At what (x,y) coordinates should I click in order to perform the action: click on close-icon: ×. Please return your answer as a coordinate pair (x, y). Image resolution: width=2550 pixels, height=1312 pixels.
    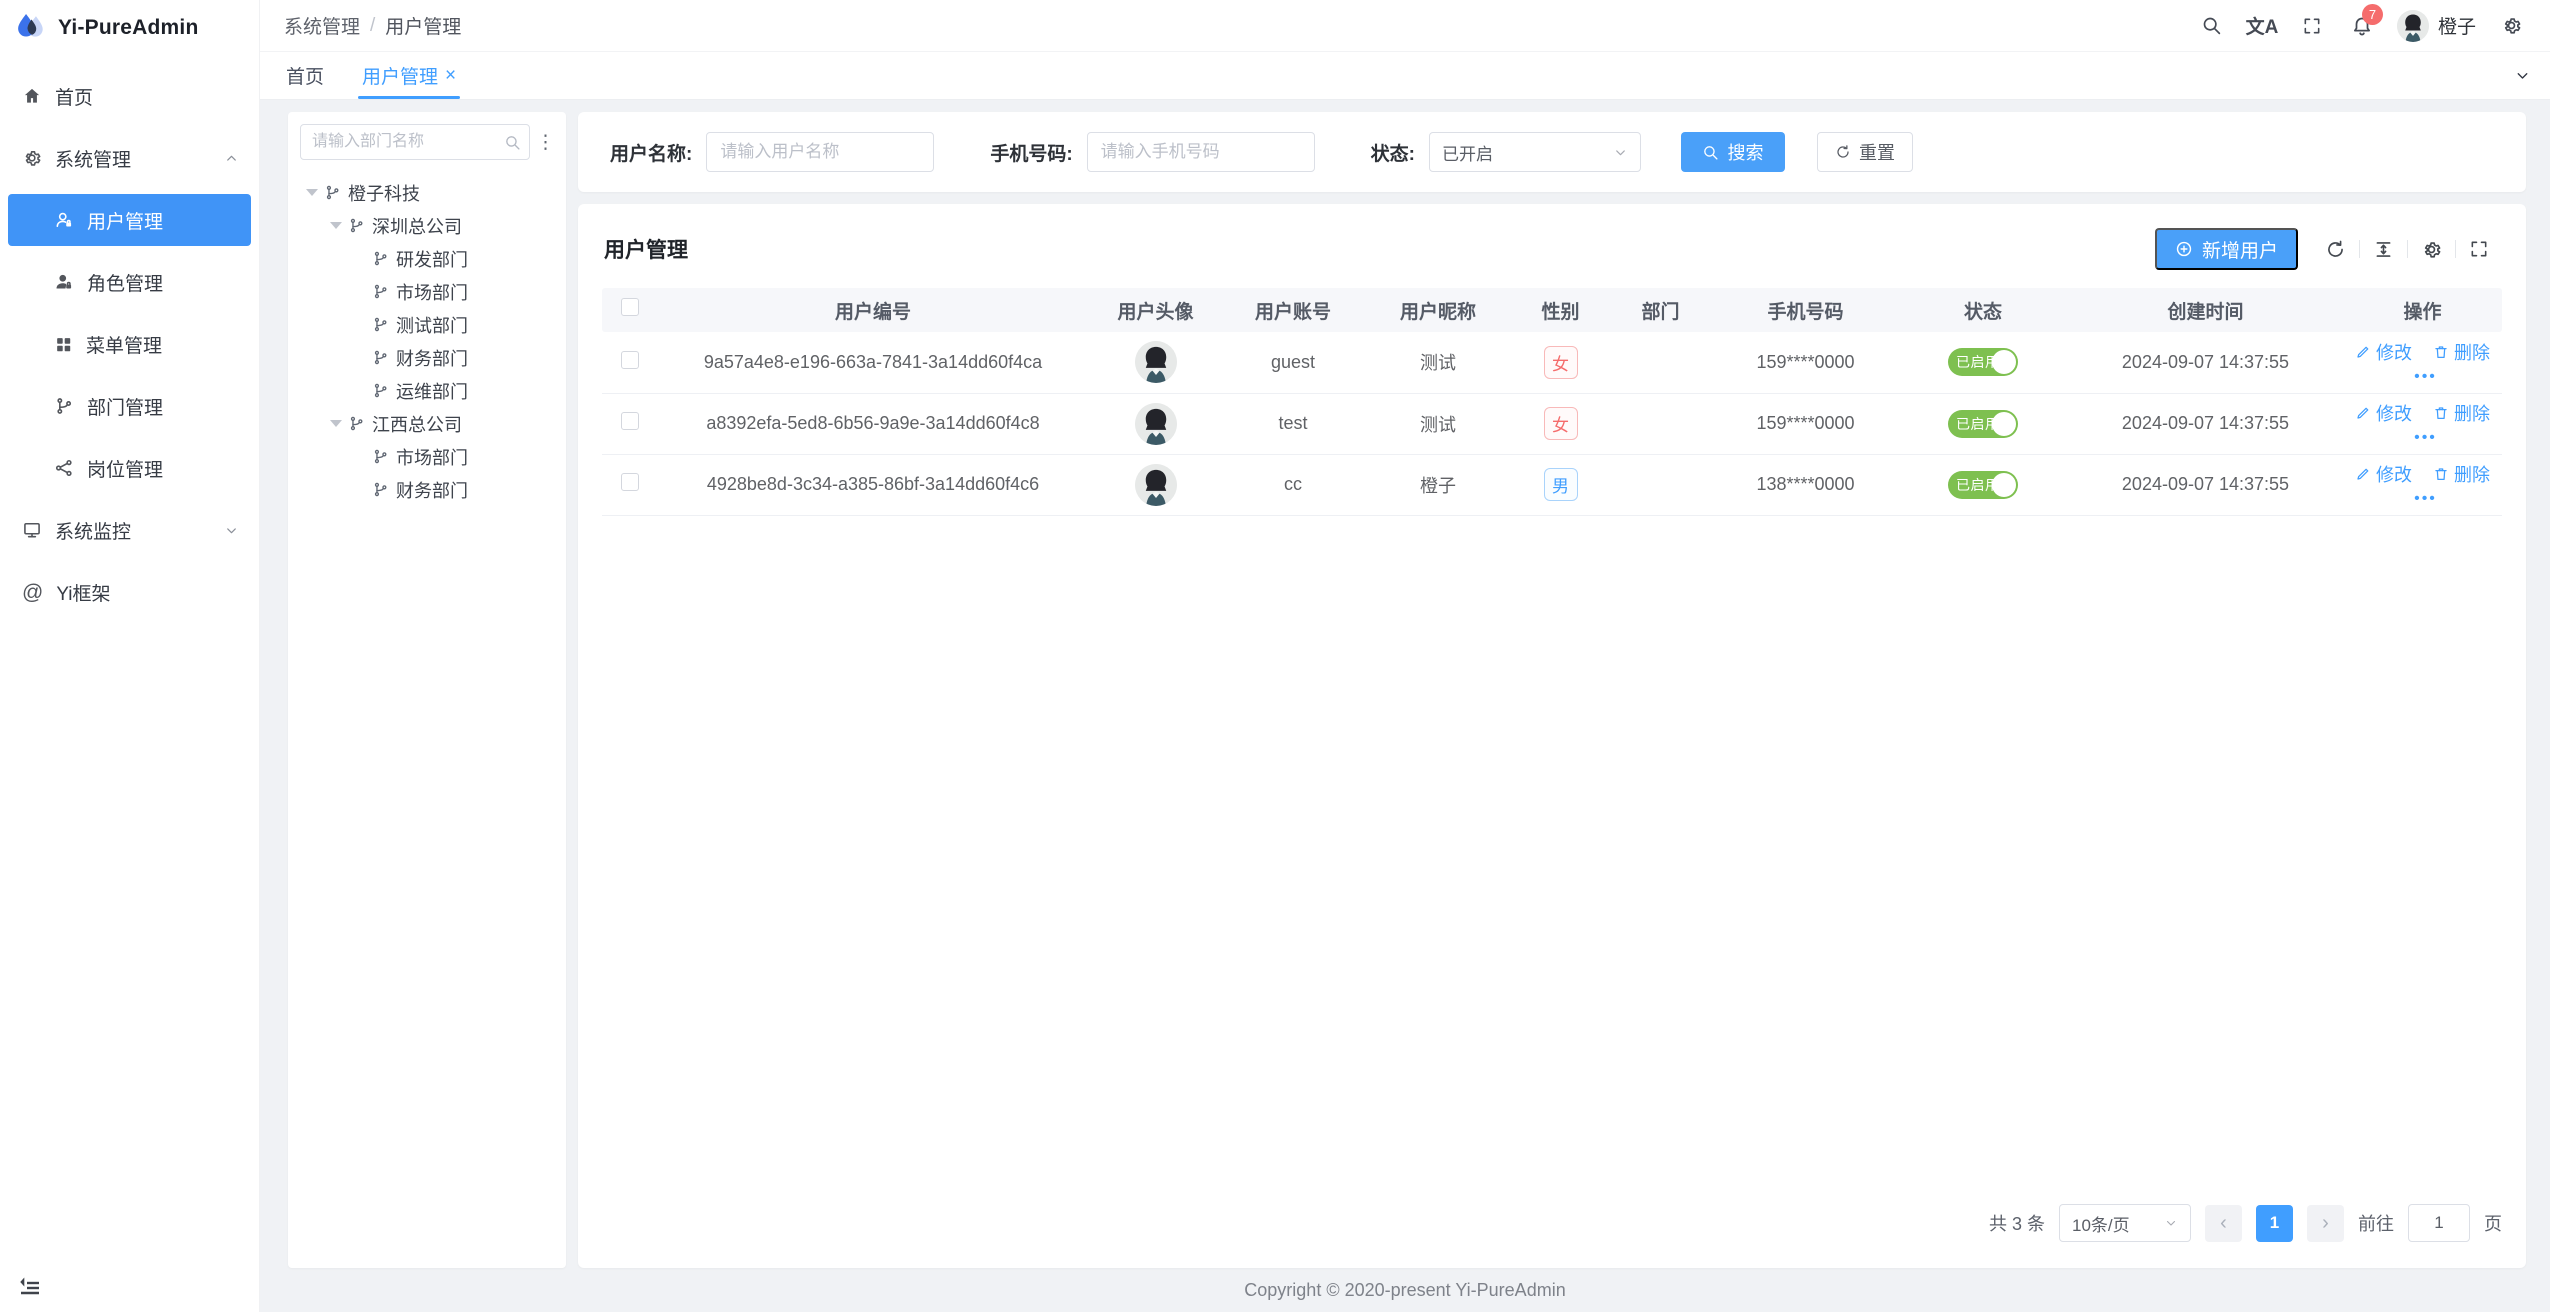
    Looking at the image, I should click on (451, 75).